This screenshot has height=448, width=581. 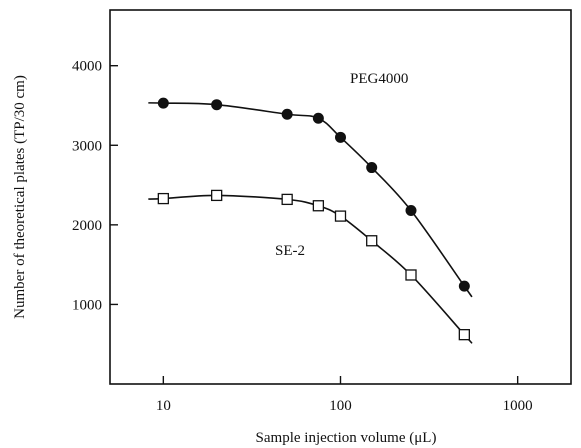 What do you see at coordinates (344, 395) in the screenshot?
I see `x-axis: 10 100 1000` at bounding box center [344, 395].